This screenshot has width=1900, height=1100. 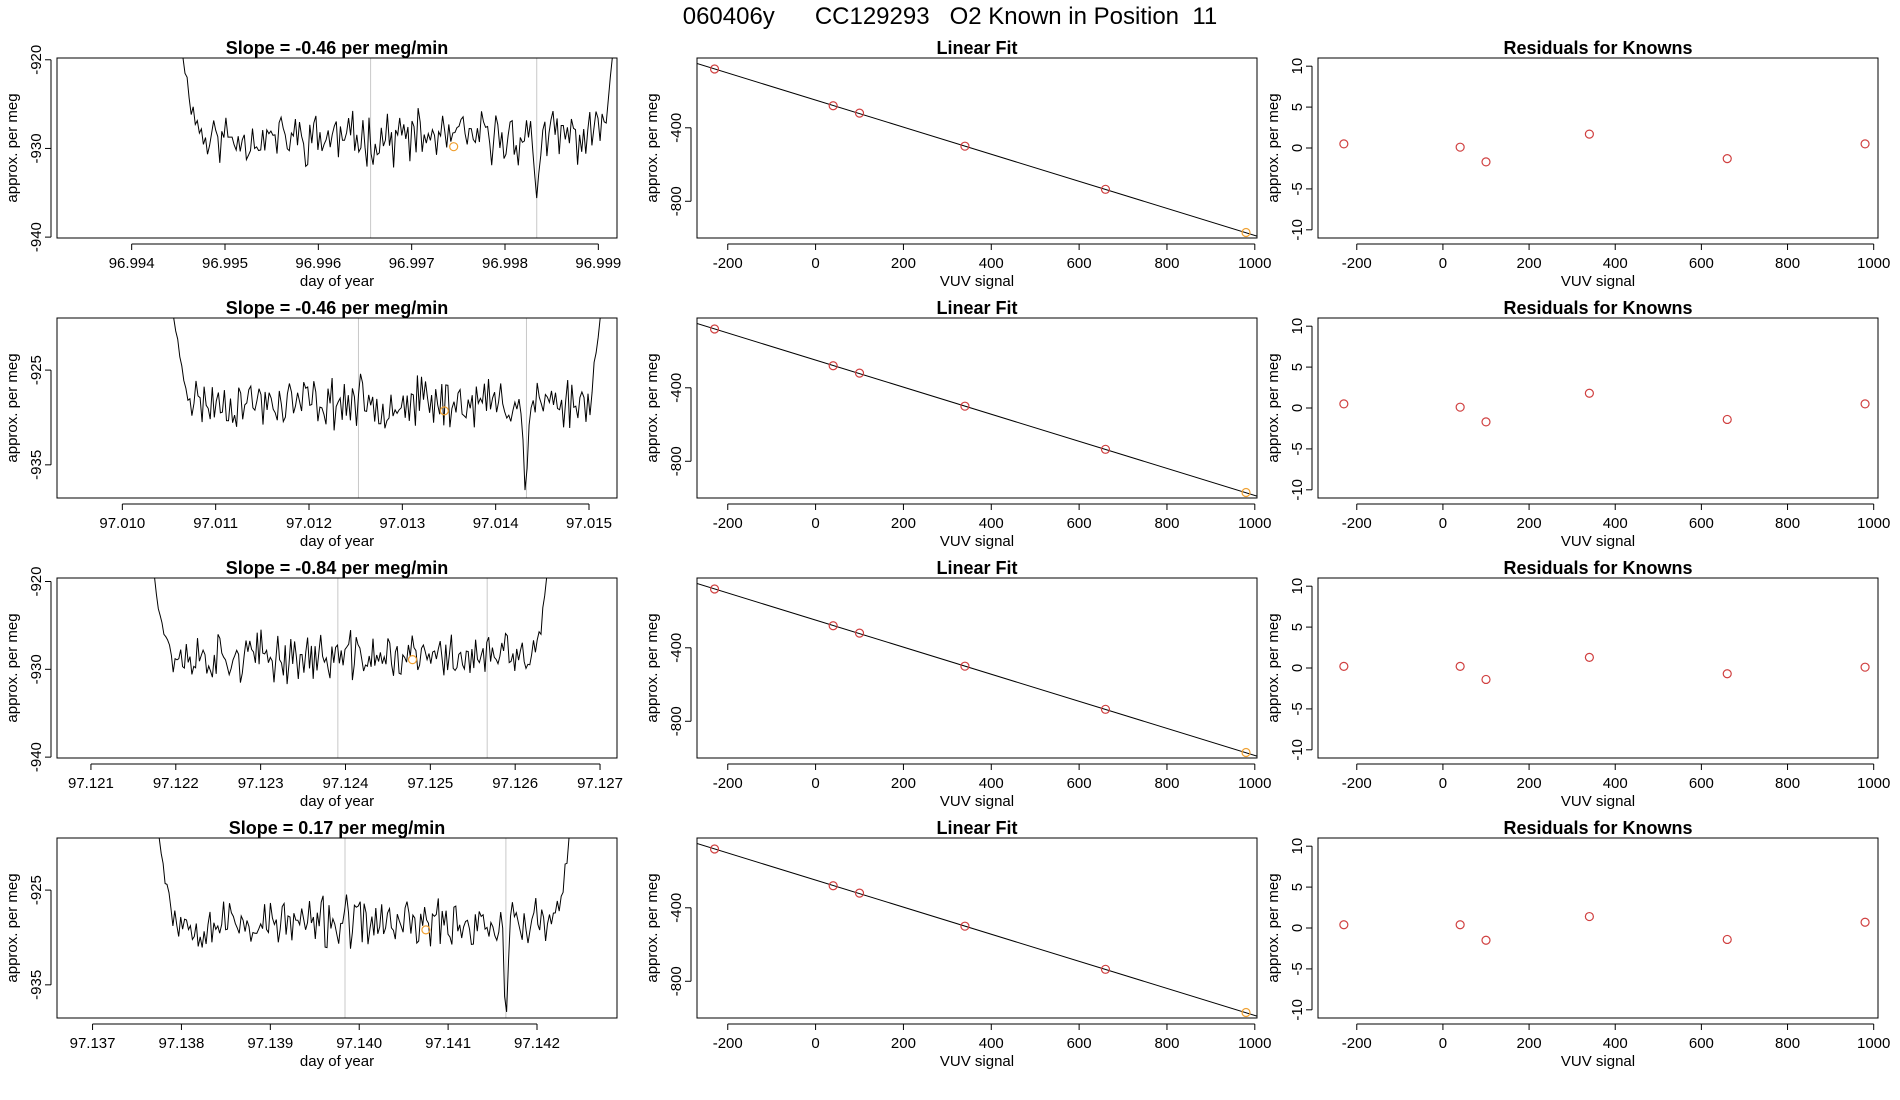 What do you see at coordinates (122, 523) in the screenshot?
I see `x-tick-label: 97.010` at bounding box center [122, 523].